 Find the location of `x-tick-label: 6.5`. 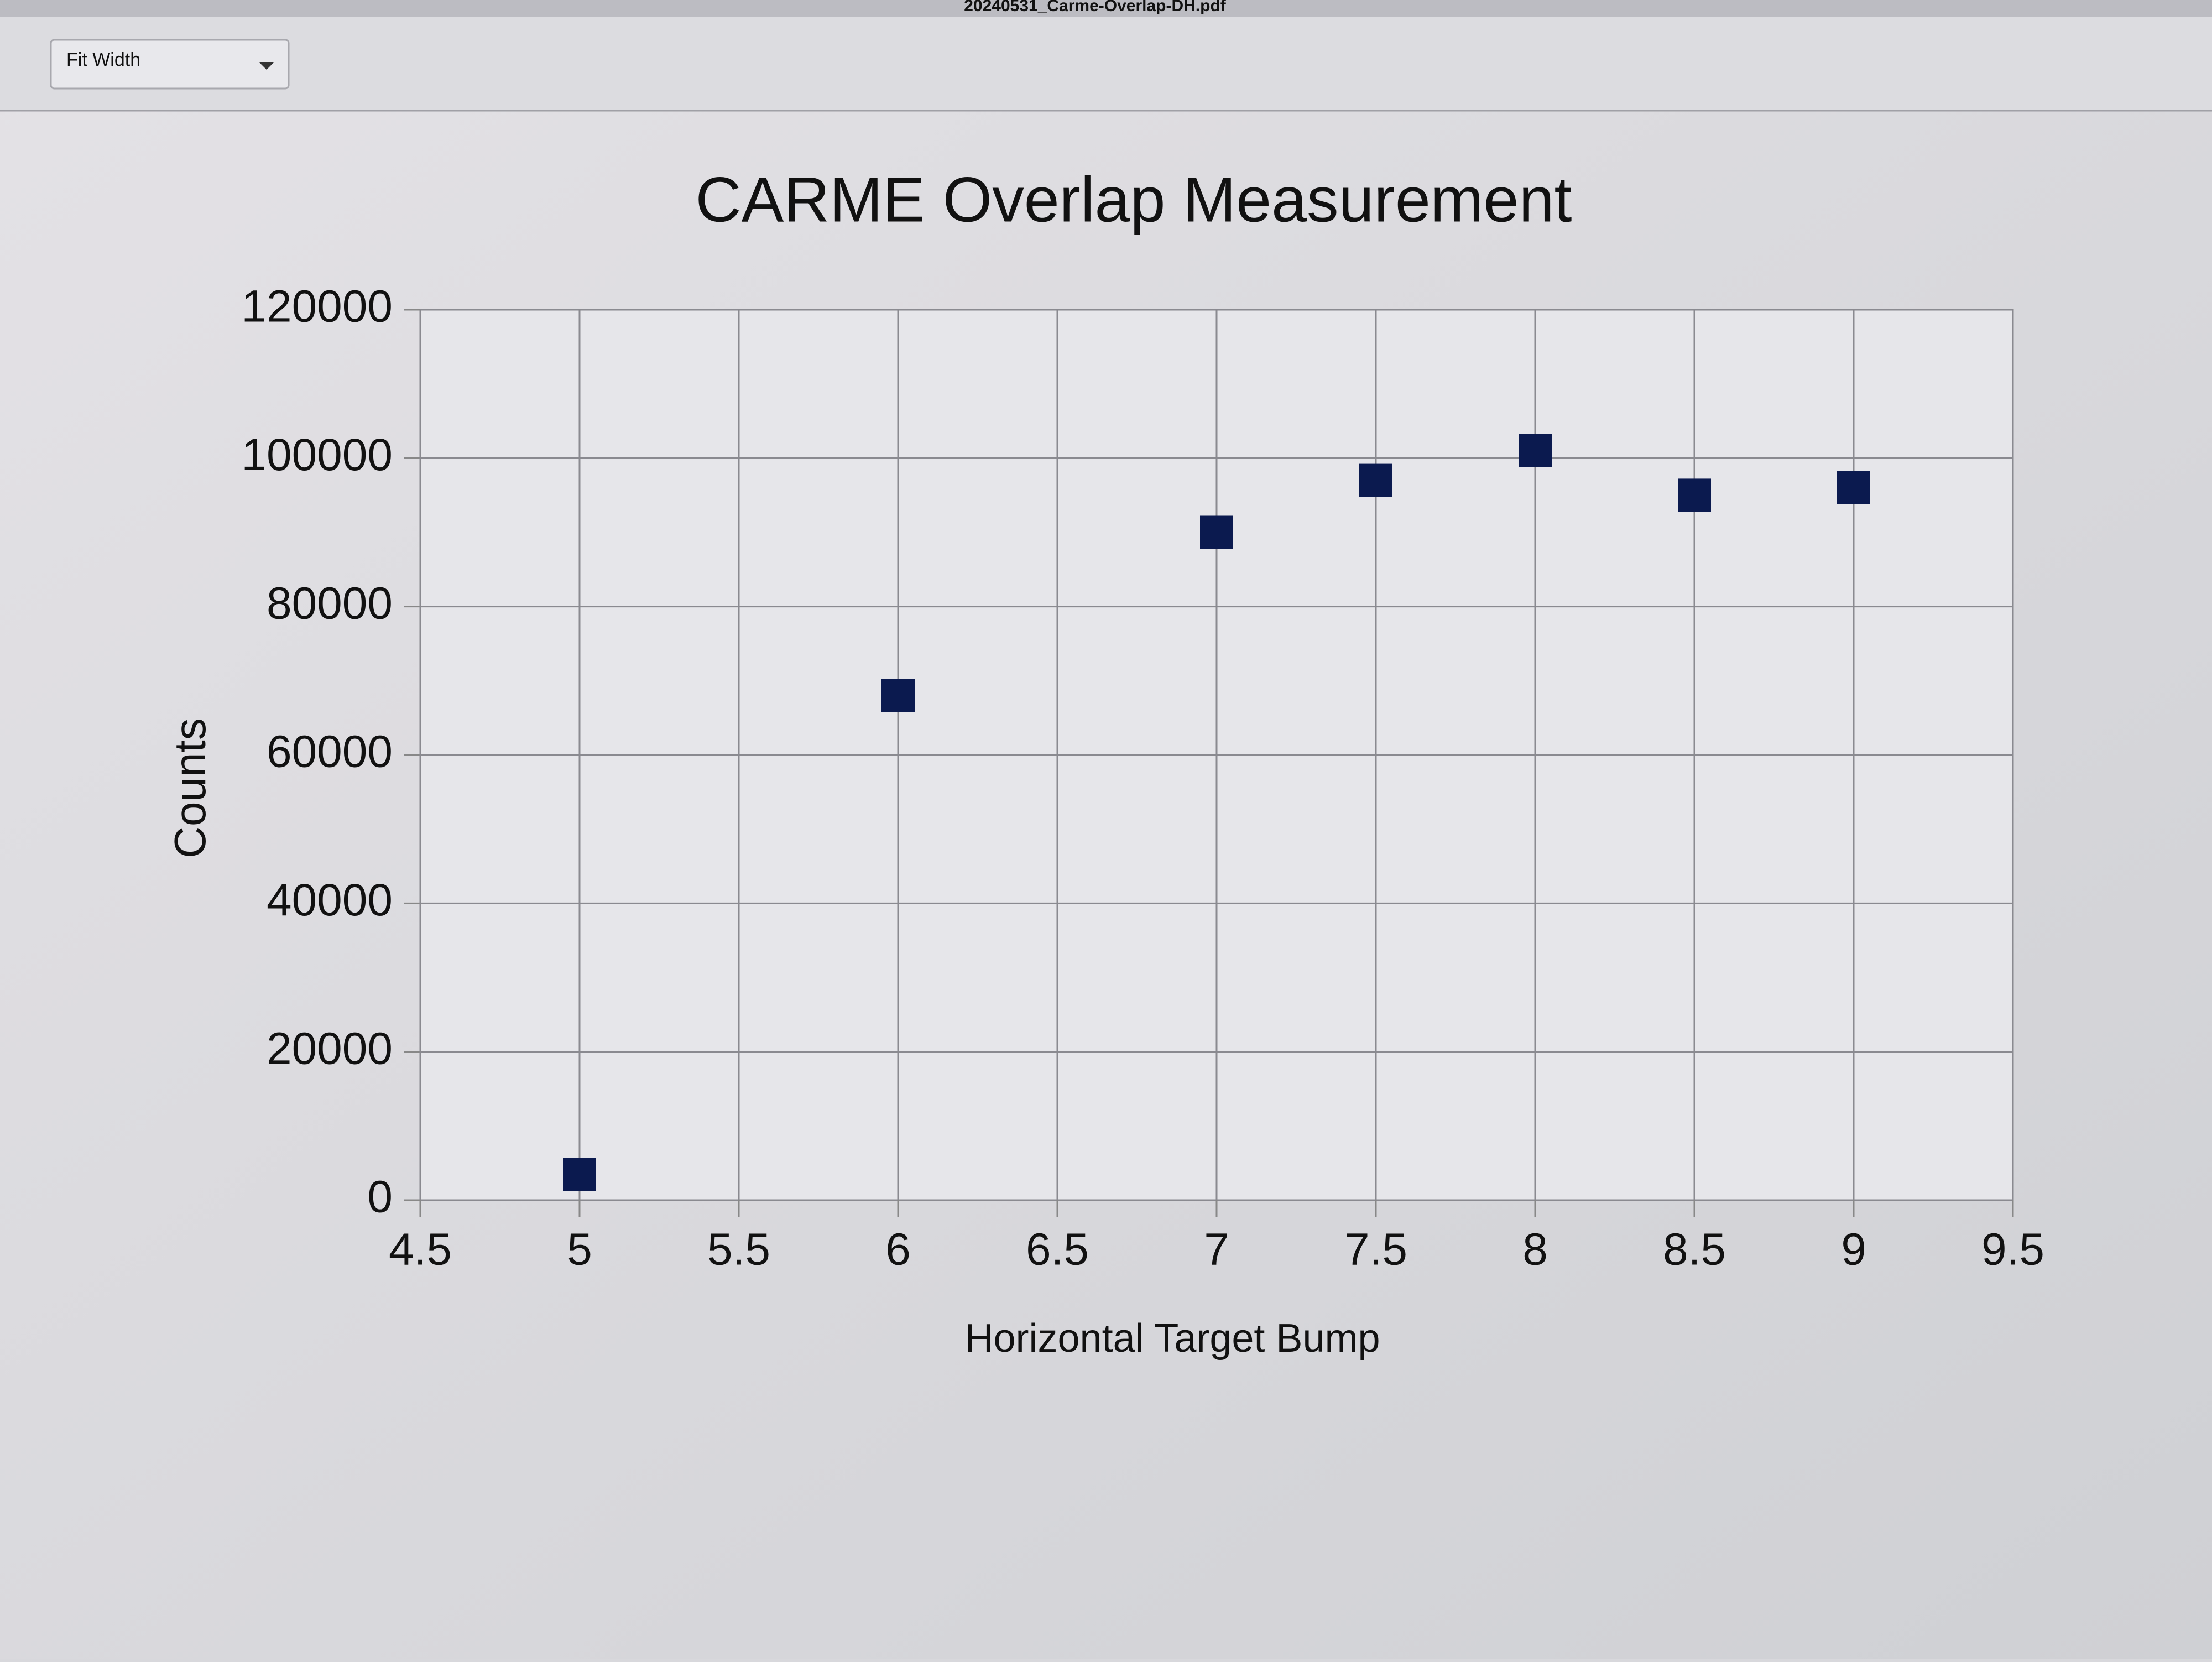

x-tick-label: 6.5 is located at coordinates (1058, 1250).